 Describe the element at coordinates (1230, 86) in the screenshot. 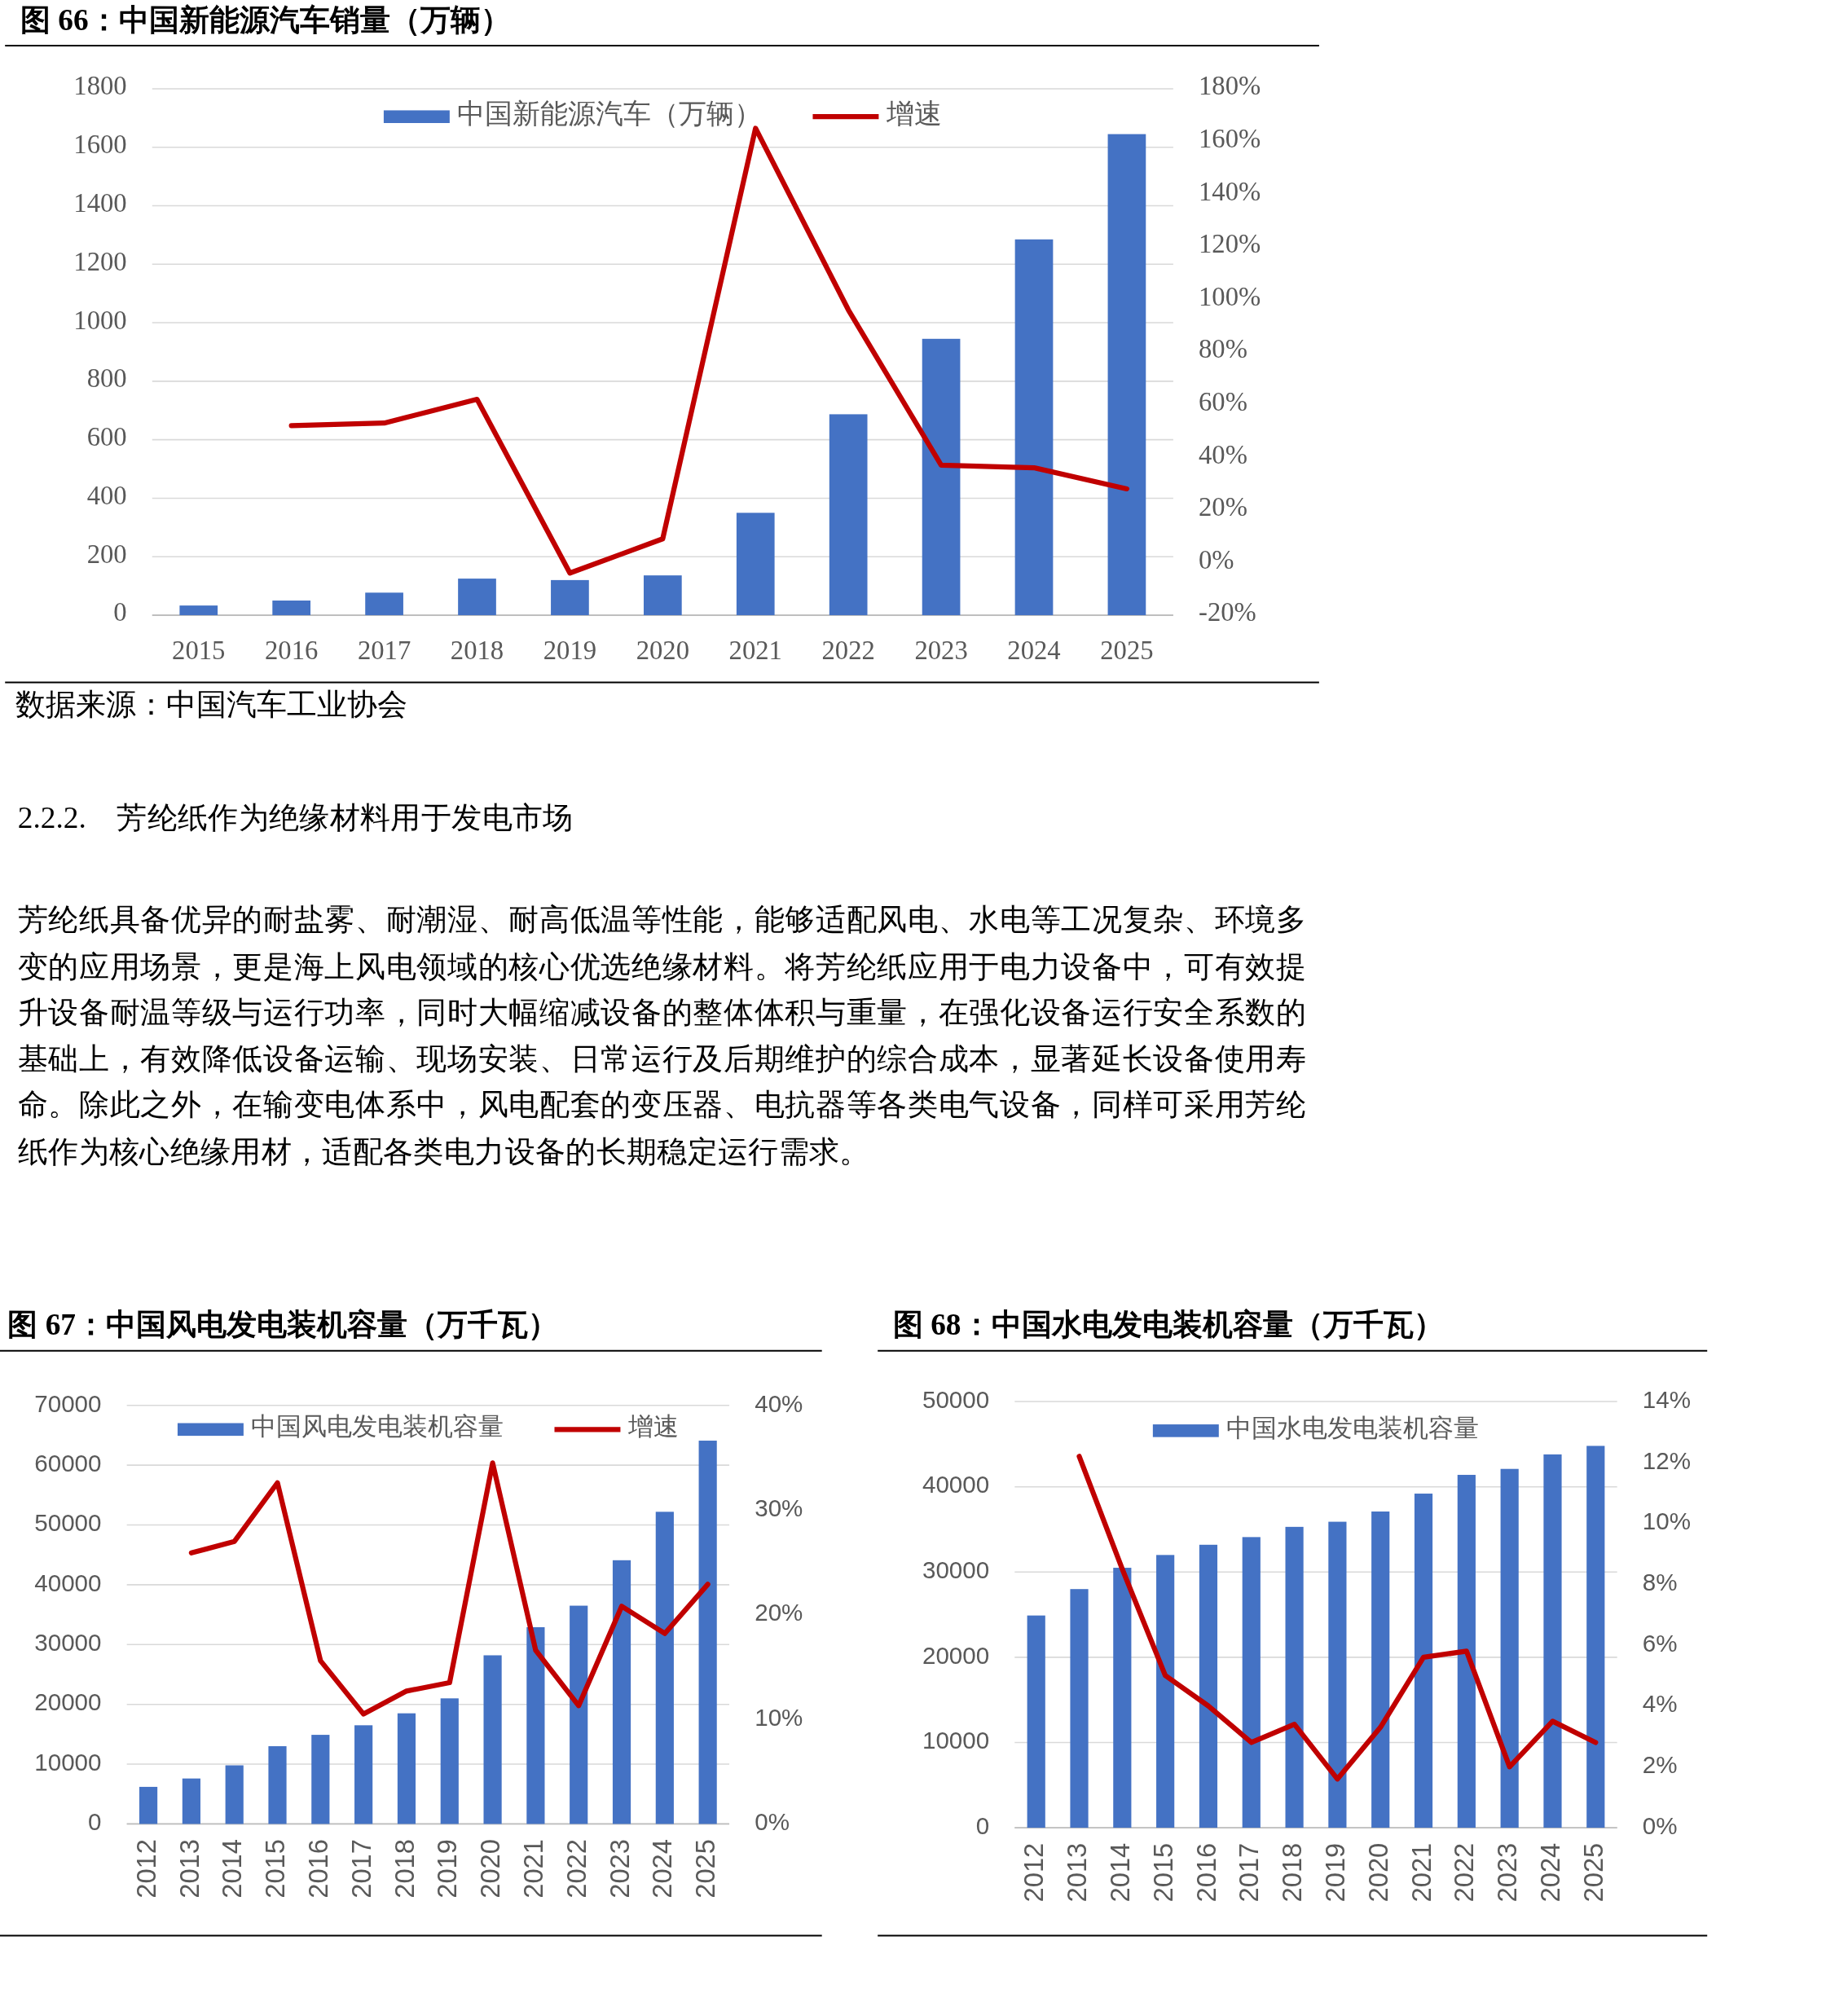

I see `y2-tick-label: 180%` at that location.